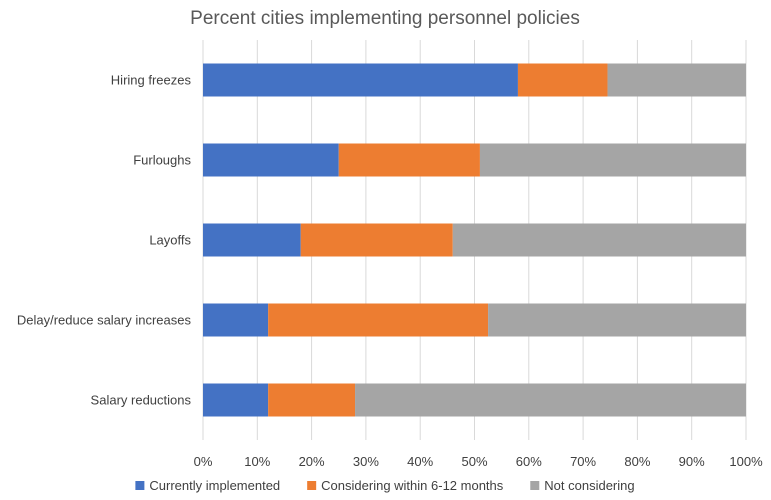 Image resolution: width=771 pixels, height=500 pixels. What do you see at coordinates (214, 485) in the screenshot?
I see `legend-label: Currently implemented` at bounding box center [214, 485].